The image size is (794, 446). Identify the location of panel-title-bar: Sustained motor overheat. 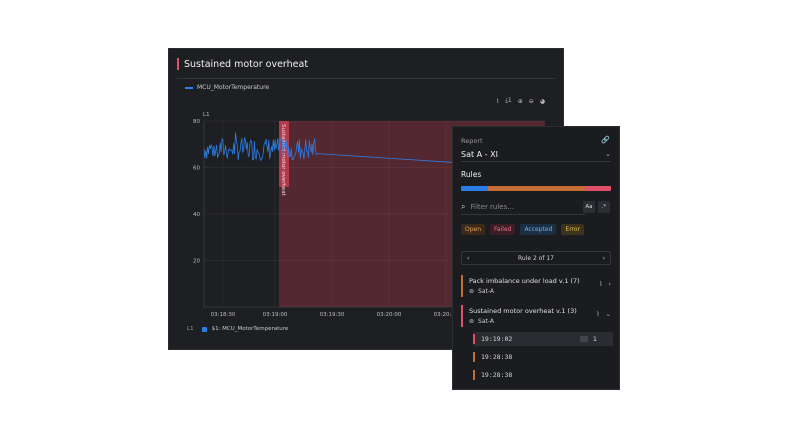
(242, 64).